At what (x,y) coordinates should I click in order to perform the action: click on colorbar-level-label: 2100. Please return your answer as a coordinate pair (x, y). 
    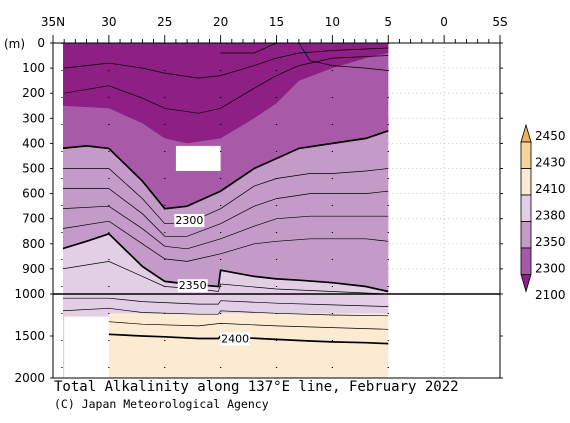
    Looking at the image, I should click on (550, 295).